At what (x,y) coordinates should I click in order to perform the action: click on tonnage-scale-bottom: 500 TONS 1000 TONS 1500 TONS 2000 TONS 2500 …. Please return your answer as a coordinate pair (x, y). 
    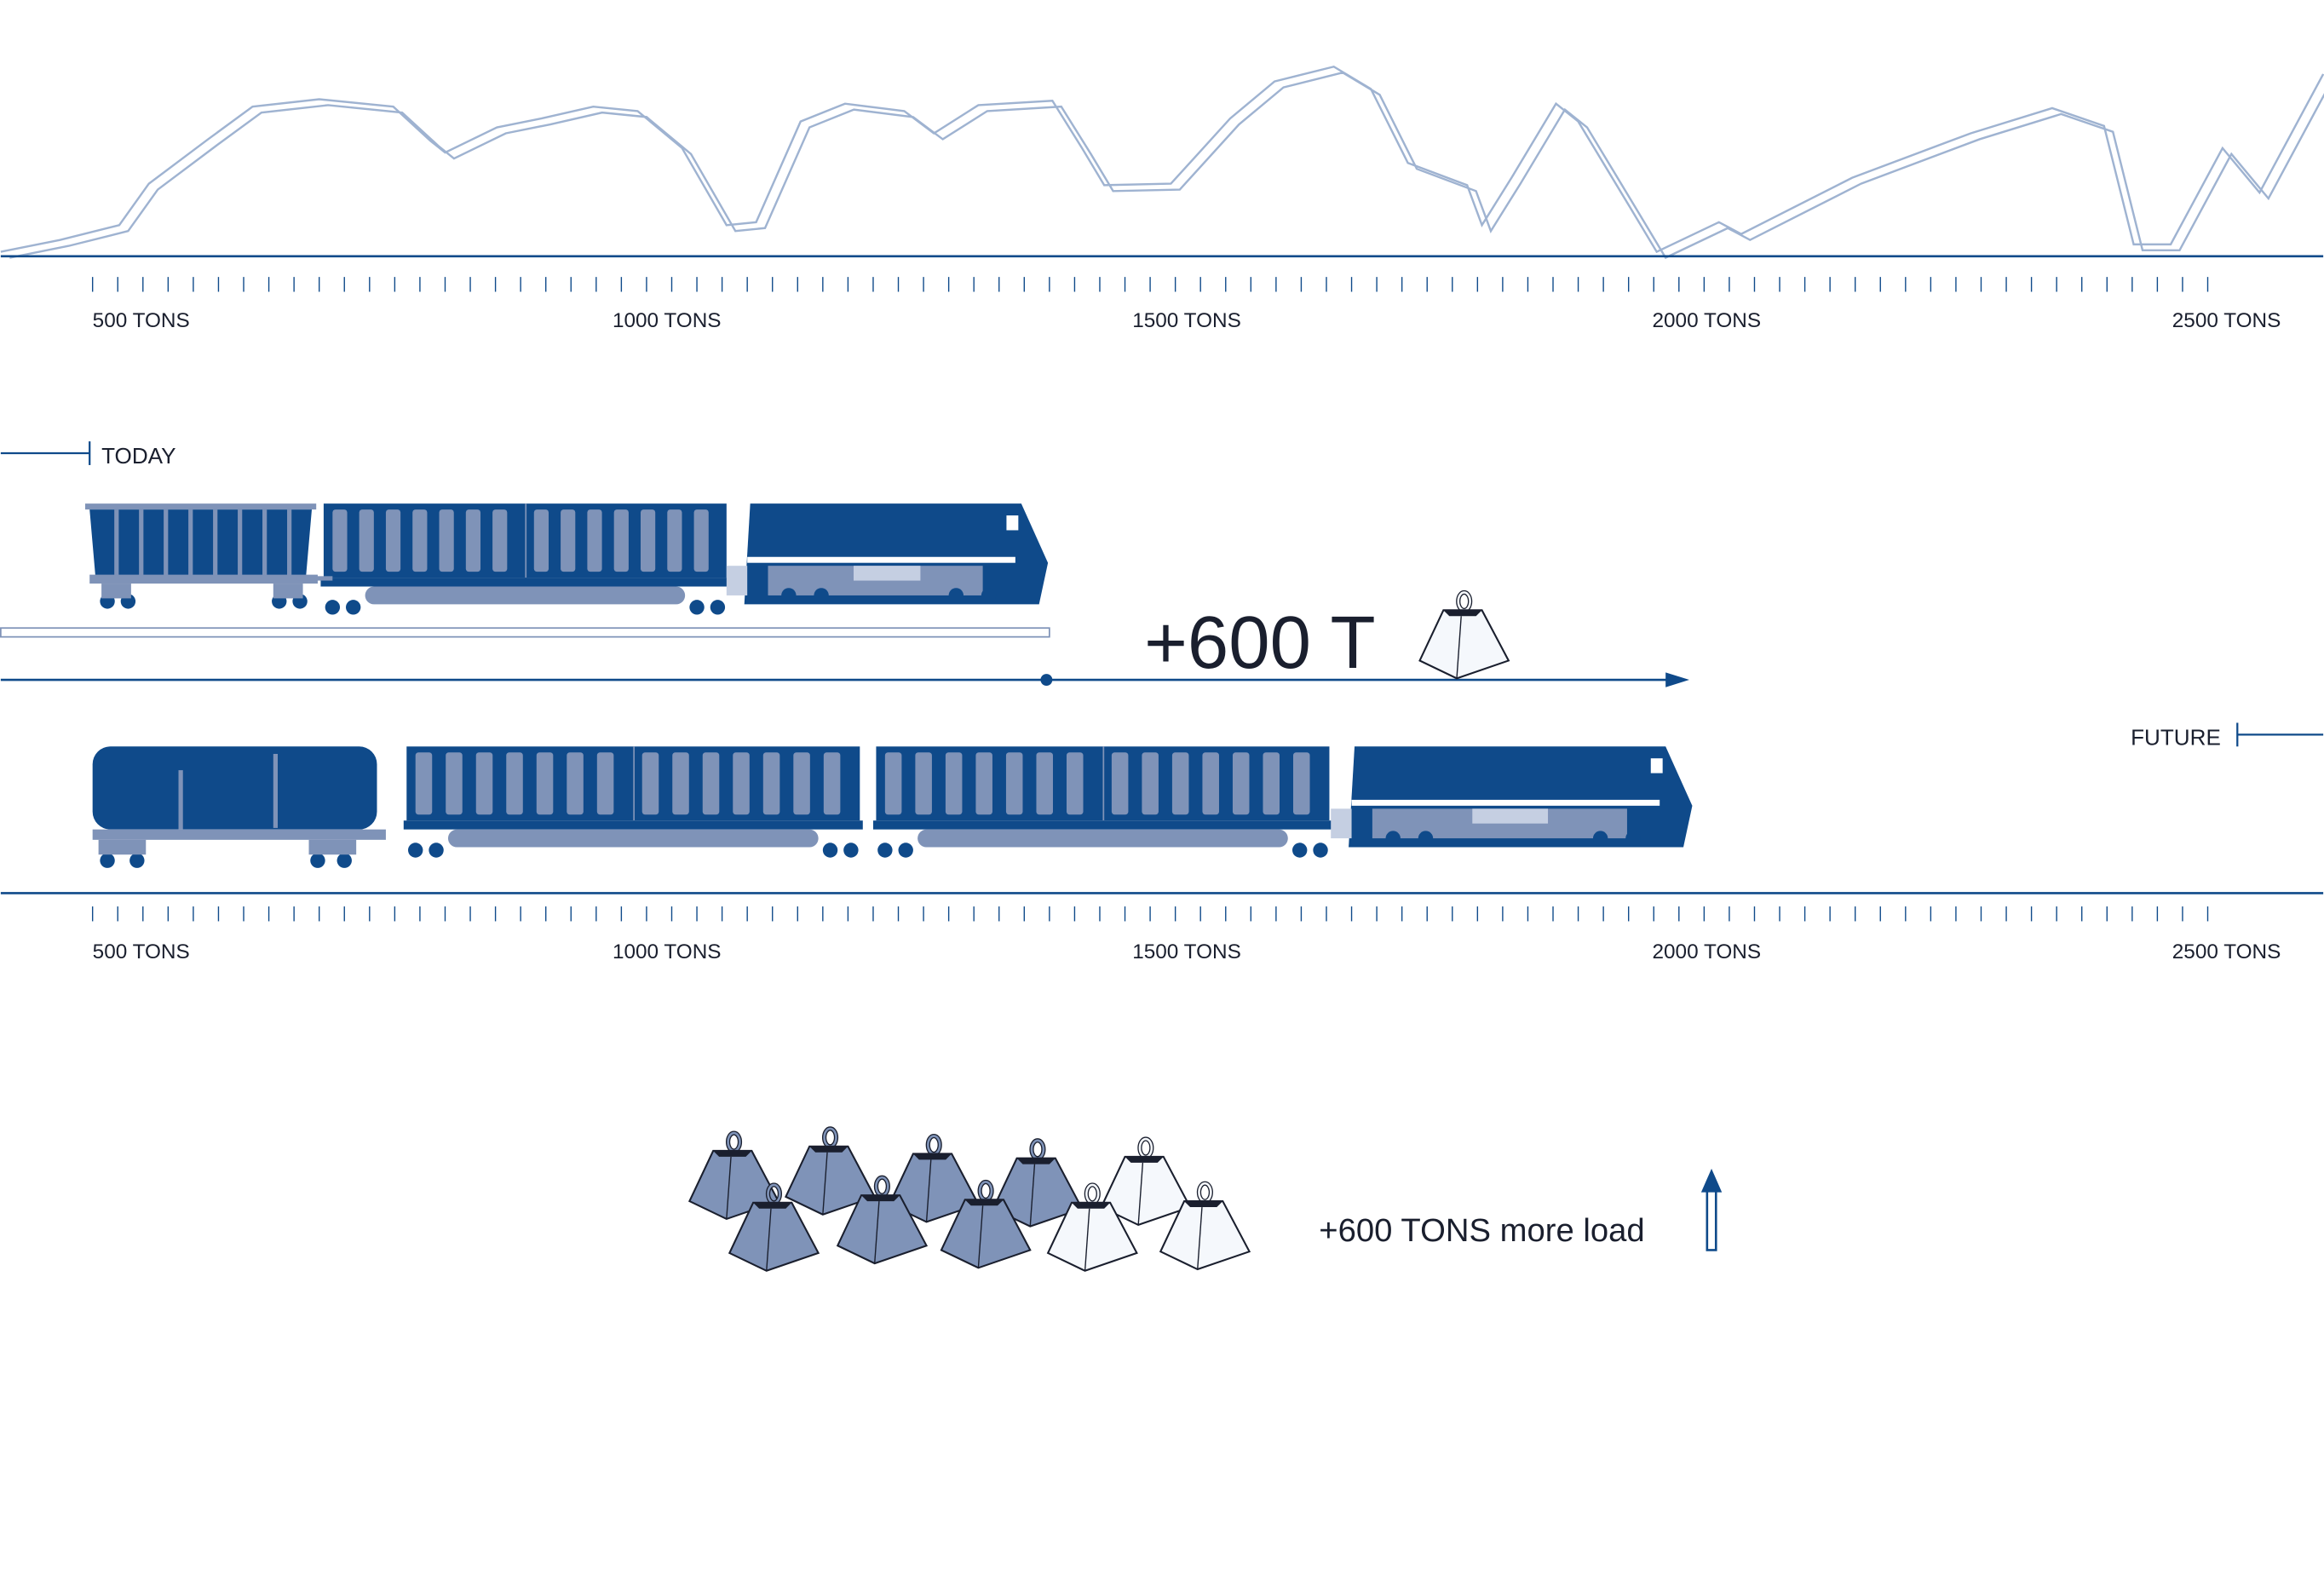
    Looking at the image, I should click on (1186, 935).